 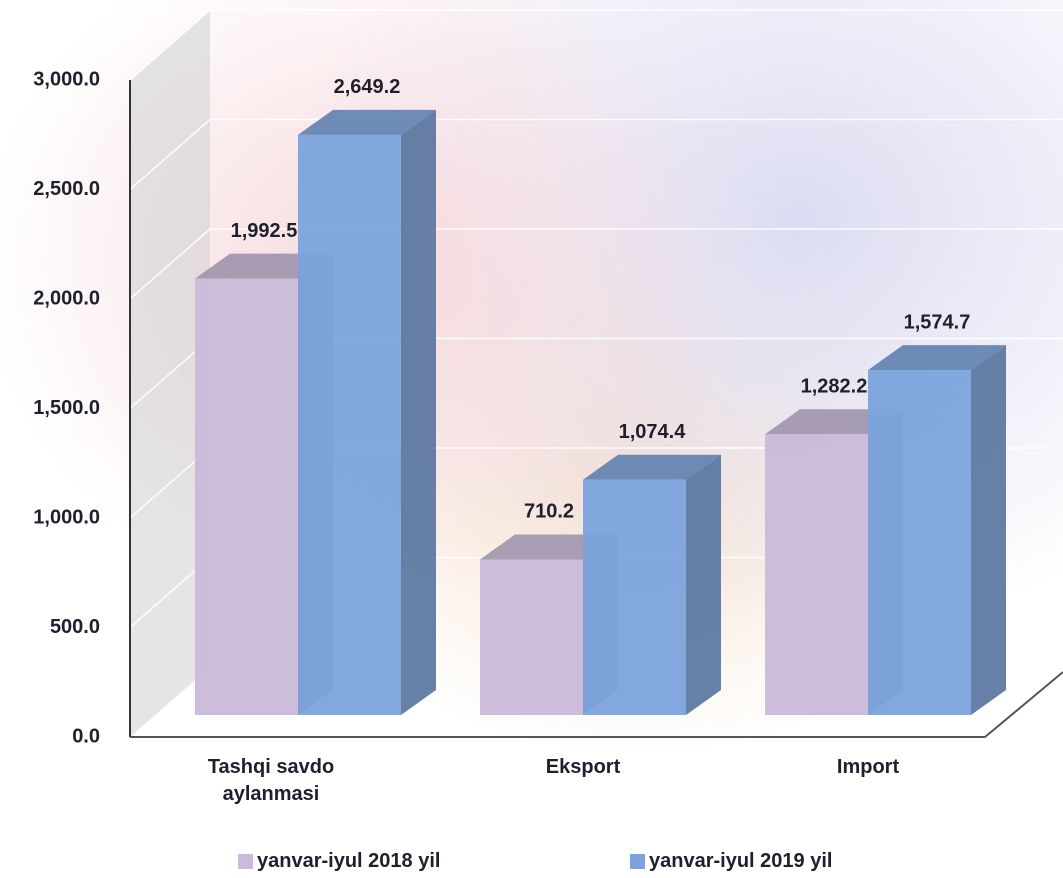 What do you see at coordinates (834, 386) in the screenshot?
I see `value-label: 1,282.2` at bounding box center [834, 386].